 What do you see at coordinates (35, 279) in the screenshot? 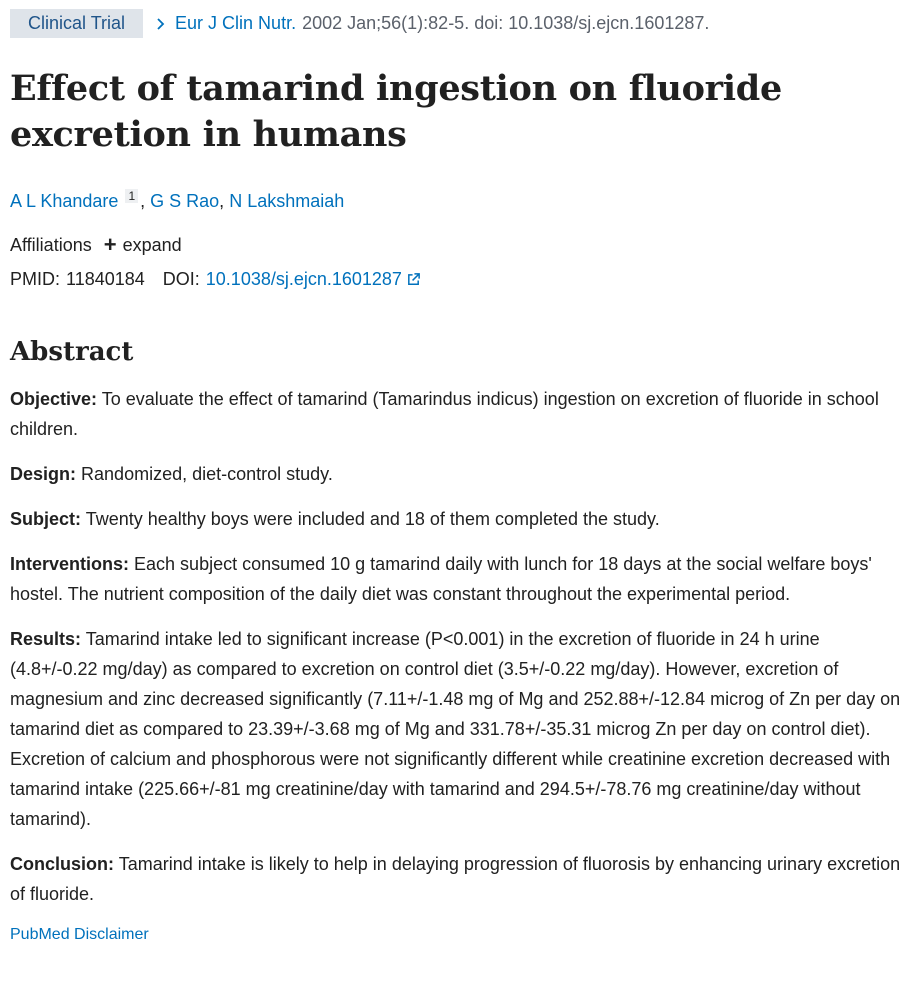
I see `pmid-label: PMID:` at bounding box center [35, 279].